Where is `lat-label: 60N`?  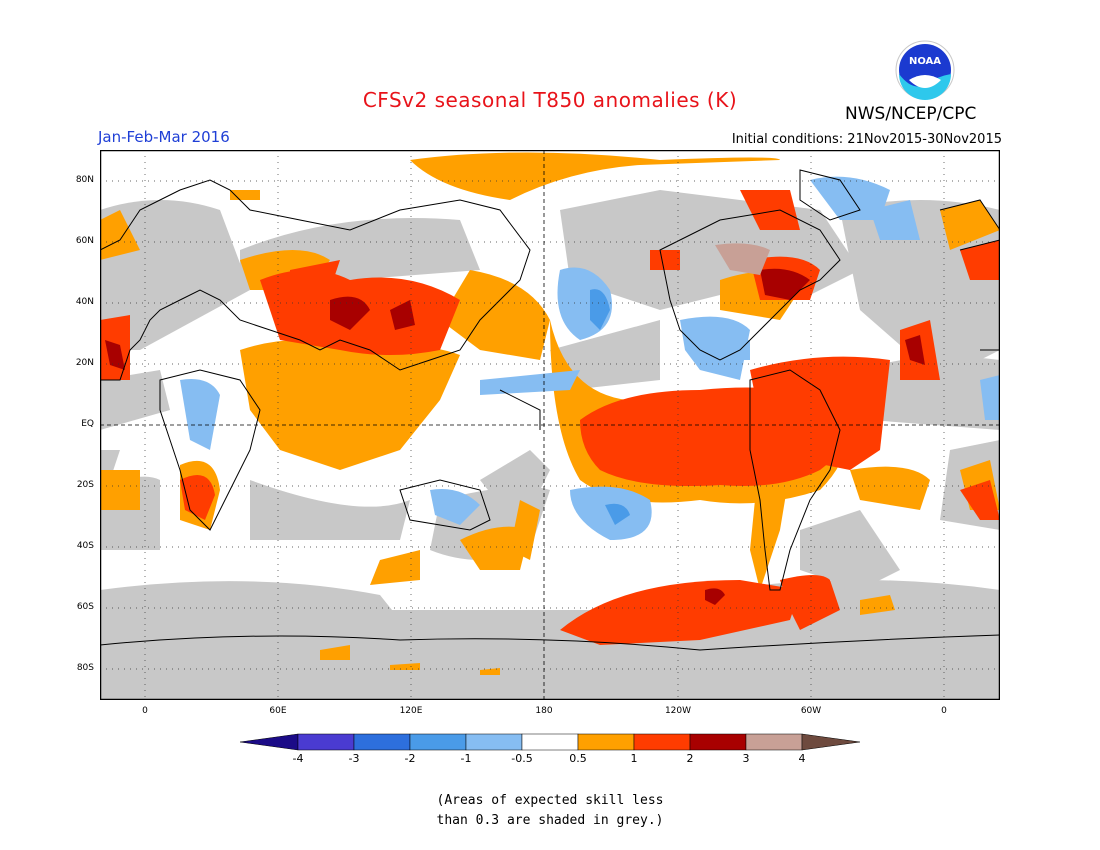 lat-label: 60N is located at coordinates (84, 241).